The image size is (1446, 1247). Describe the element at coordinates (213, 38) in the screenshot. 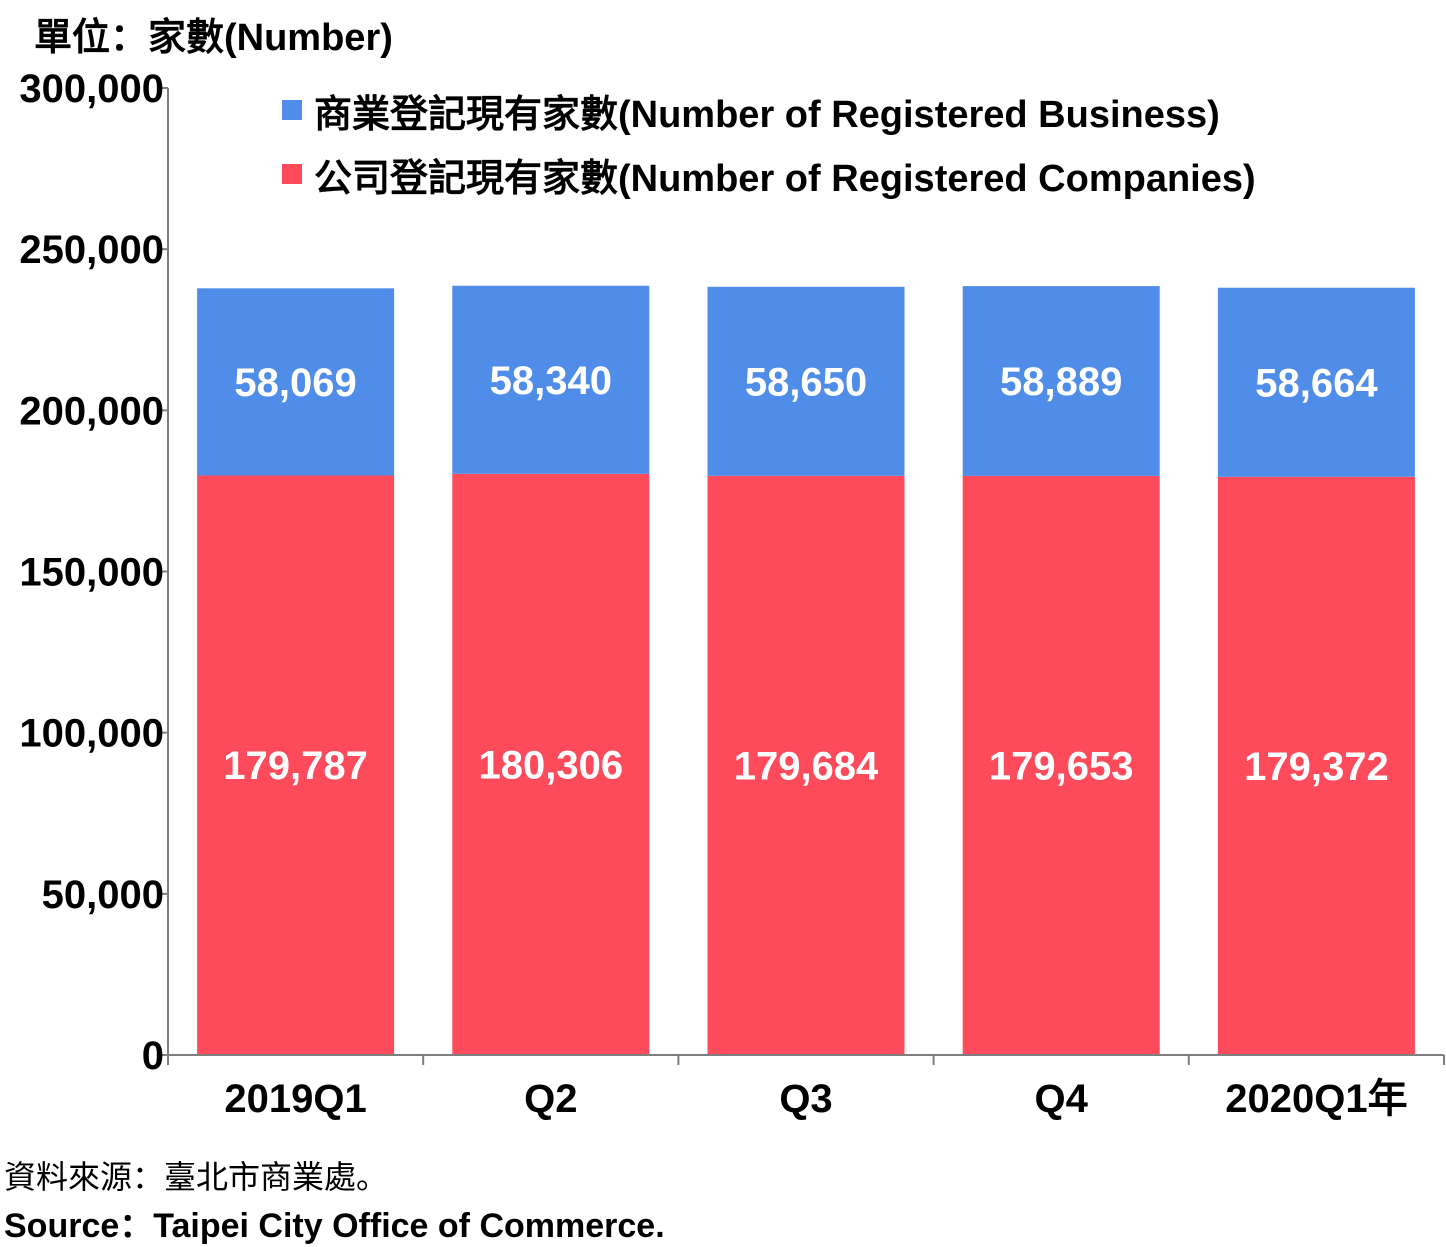

I see `unit-label: 單位：家數(Number)` at that location.